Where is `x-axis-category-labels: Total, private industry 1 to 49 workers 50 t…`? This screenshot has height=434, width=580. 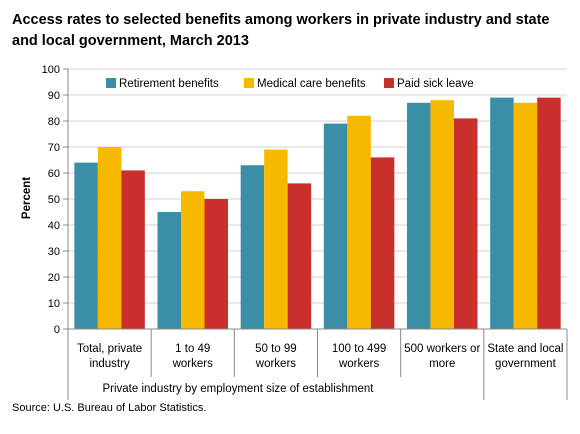 x-axis-category-labels: Total, private industry 1 to 49 workers 50 t… is located at coordinates (320, 356).